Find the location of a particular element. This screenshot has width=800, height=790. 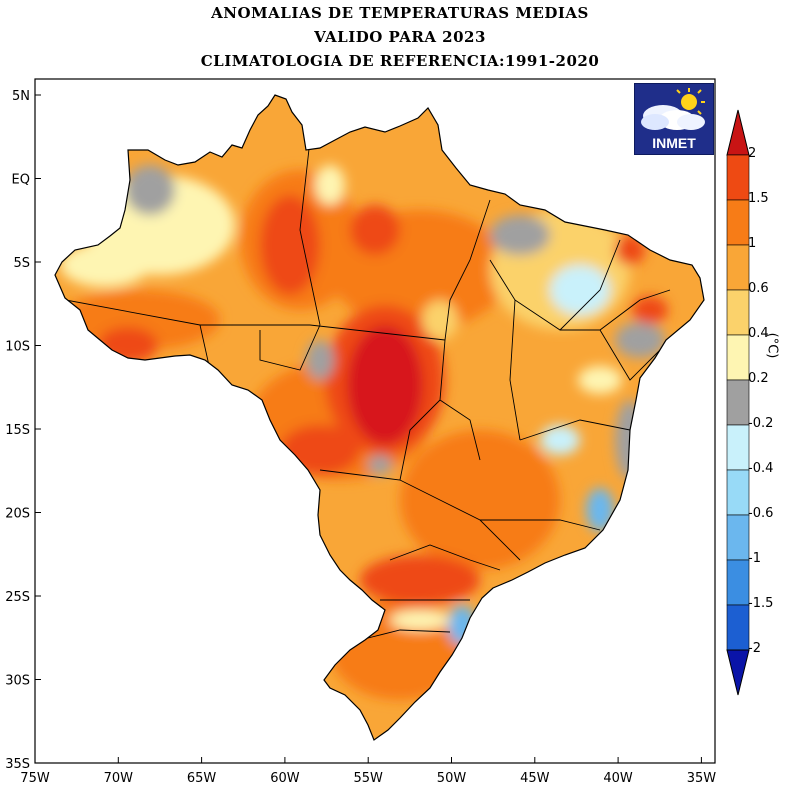

lon-tick-label: 65W is located at coordinates (202, 778).